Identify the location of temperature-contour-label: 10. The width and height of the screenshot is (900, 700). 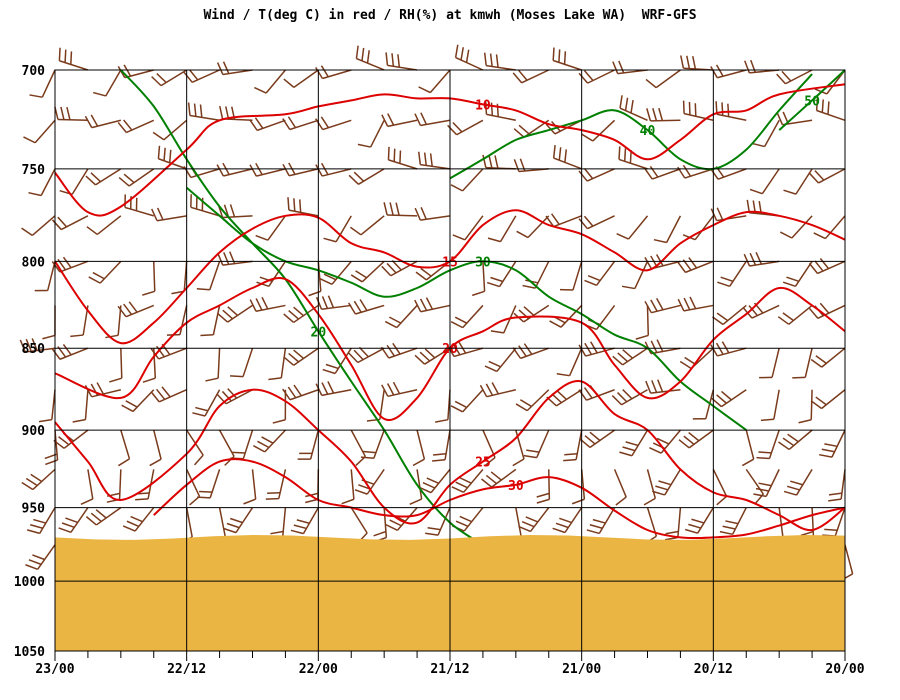
(483, 105).